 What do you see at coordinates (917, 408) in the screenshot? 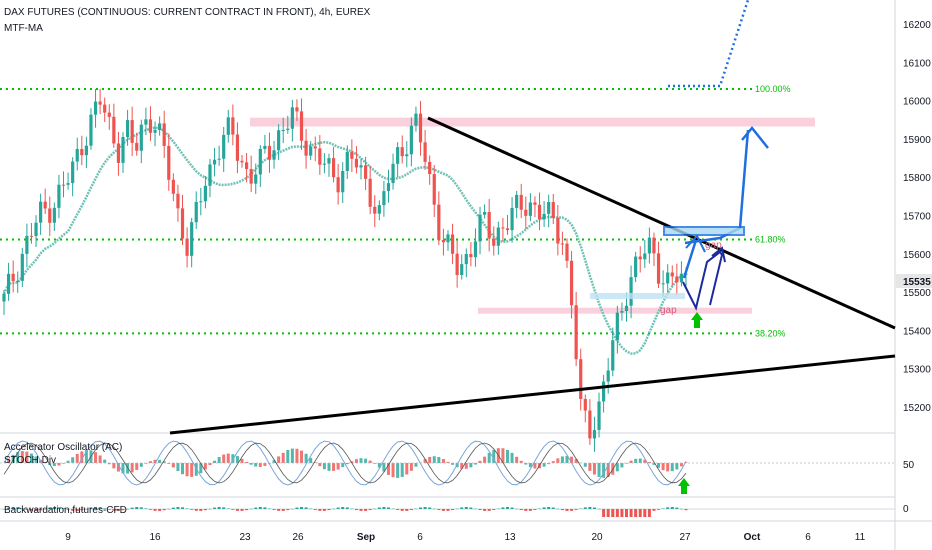
I see `price-tick-15200: 15200` at bounding box center [917, 408].